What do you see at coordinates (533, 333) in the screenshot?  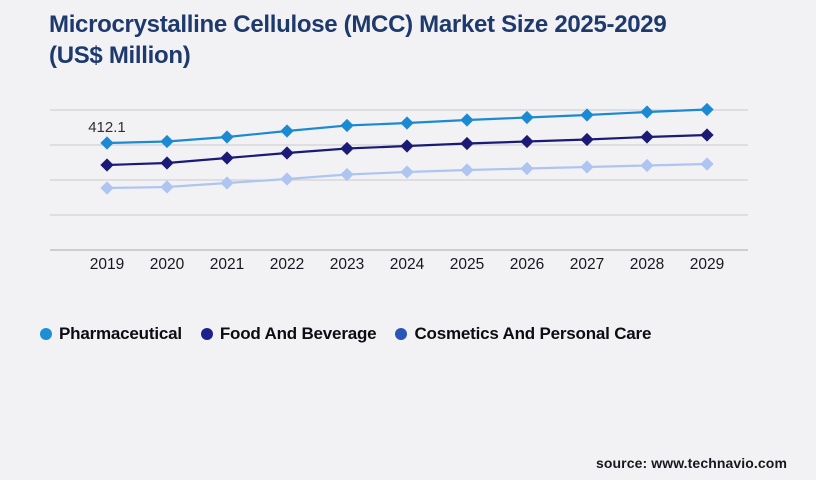 I see `legend-label: Cosmetics And Personal Care` at bounding box center [533, 333].